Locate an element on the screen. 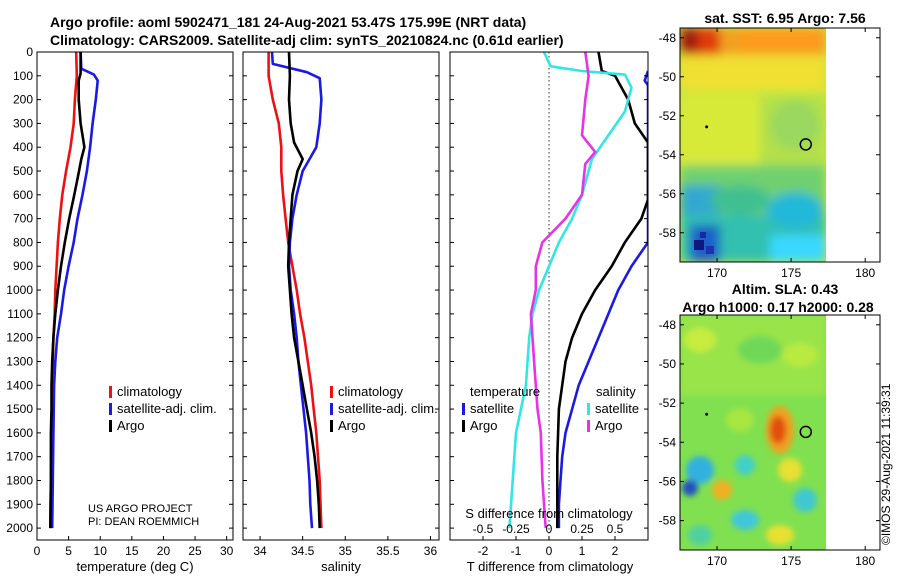 The image size is (900, 580). salinity-series is located at coordinates (295, 290).